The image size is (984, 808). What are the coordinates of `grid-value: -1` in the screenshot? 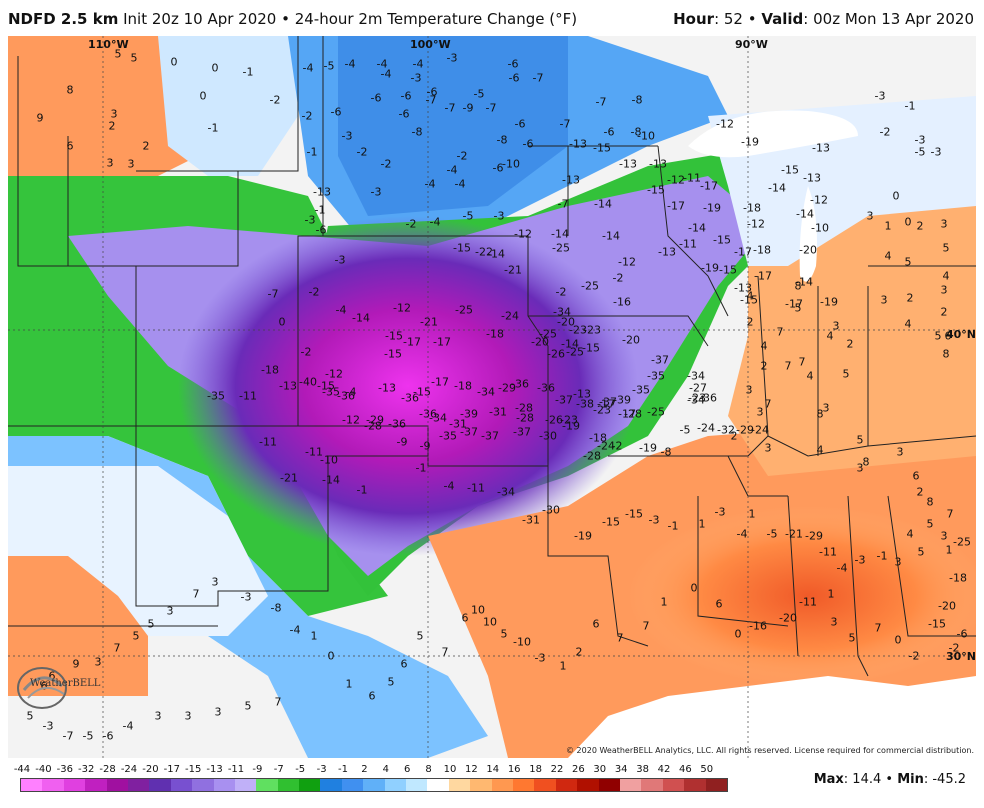 It's located at (673, 526).